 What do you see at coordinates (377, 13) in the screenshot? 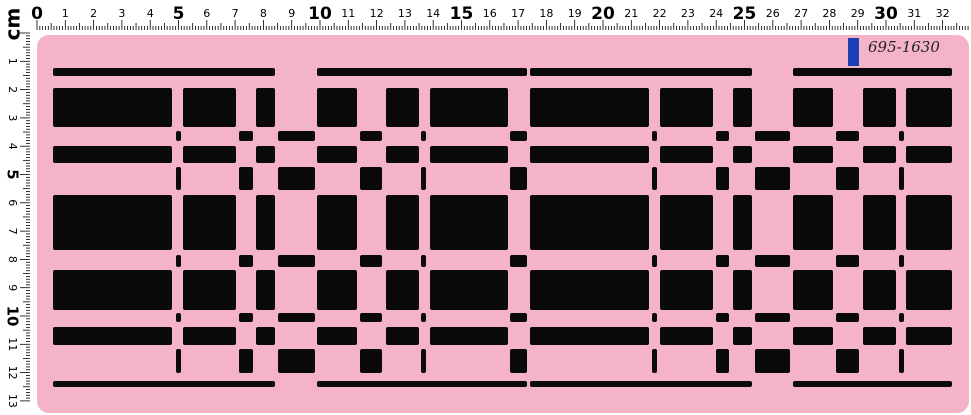
I see `top-ruler-label: 12` at bounding box center [377, 13].